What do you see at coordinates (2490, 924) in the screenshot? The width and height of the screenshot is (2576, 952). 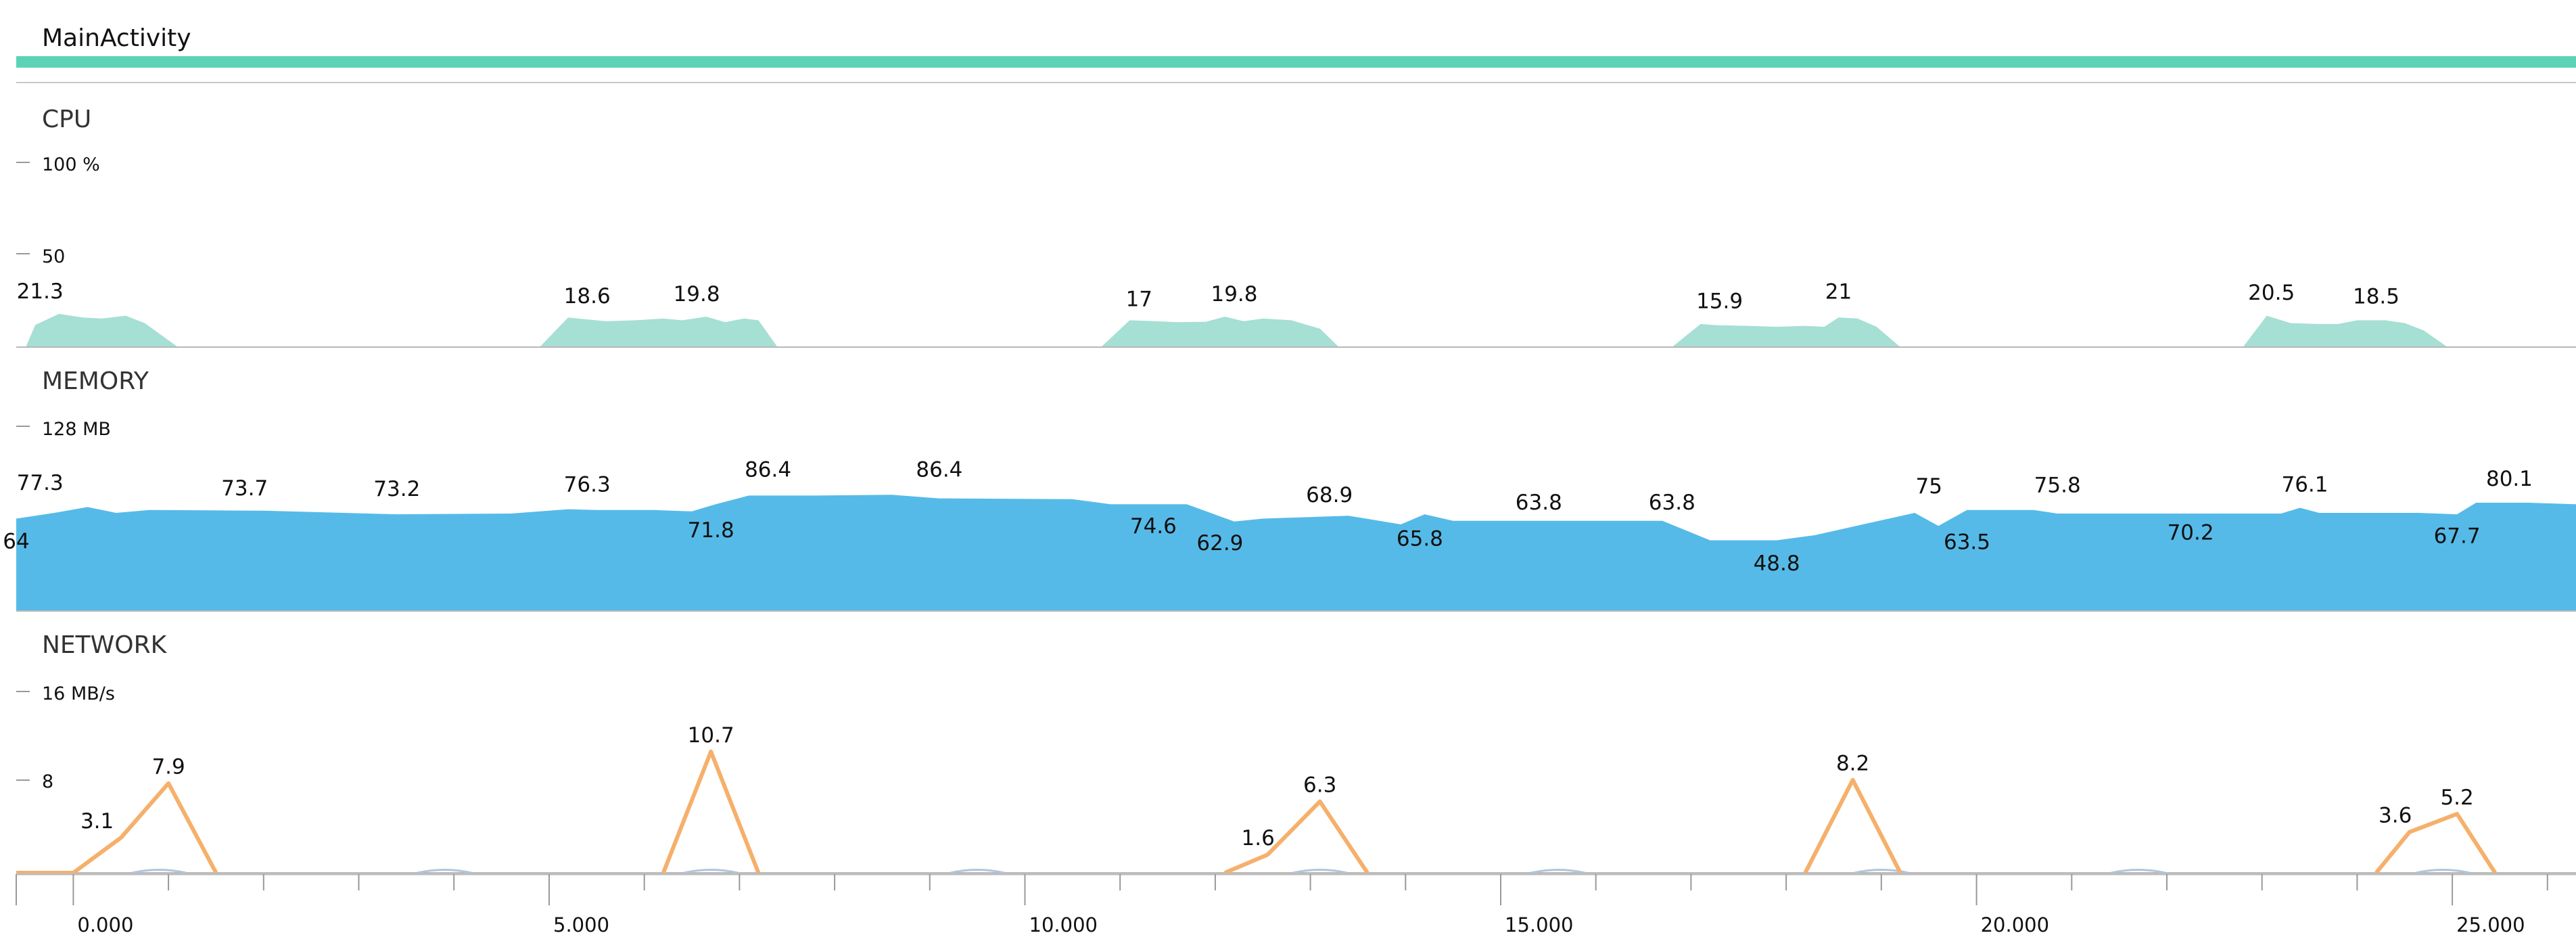 I see `time-label: 25.000` at bounding box center [2490, 924].